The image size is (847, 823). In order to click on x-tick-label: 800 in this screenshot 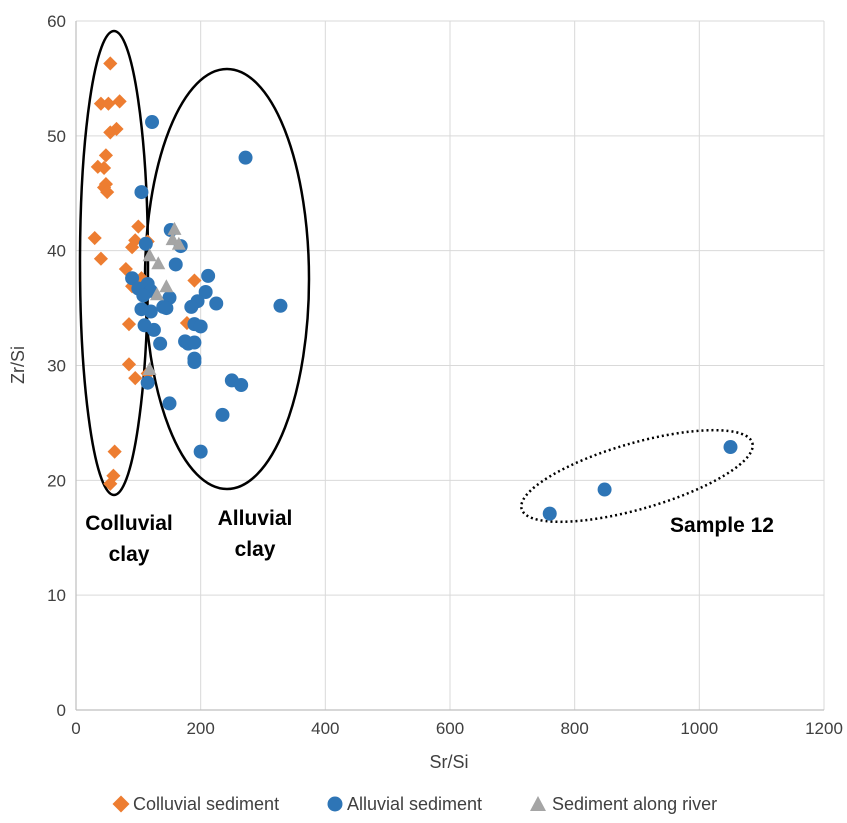, I will do `click(574, 728)`.